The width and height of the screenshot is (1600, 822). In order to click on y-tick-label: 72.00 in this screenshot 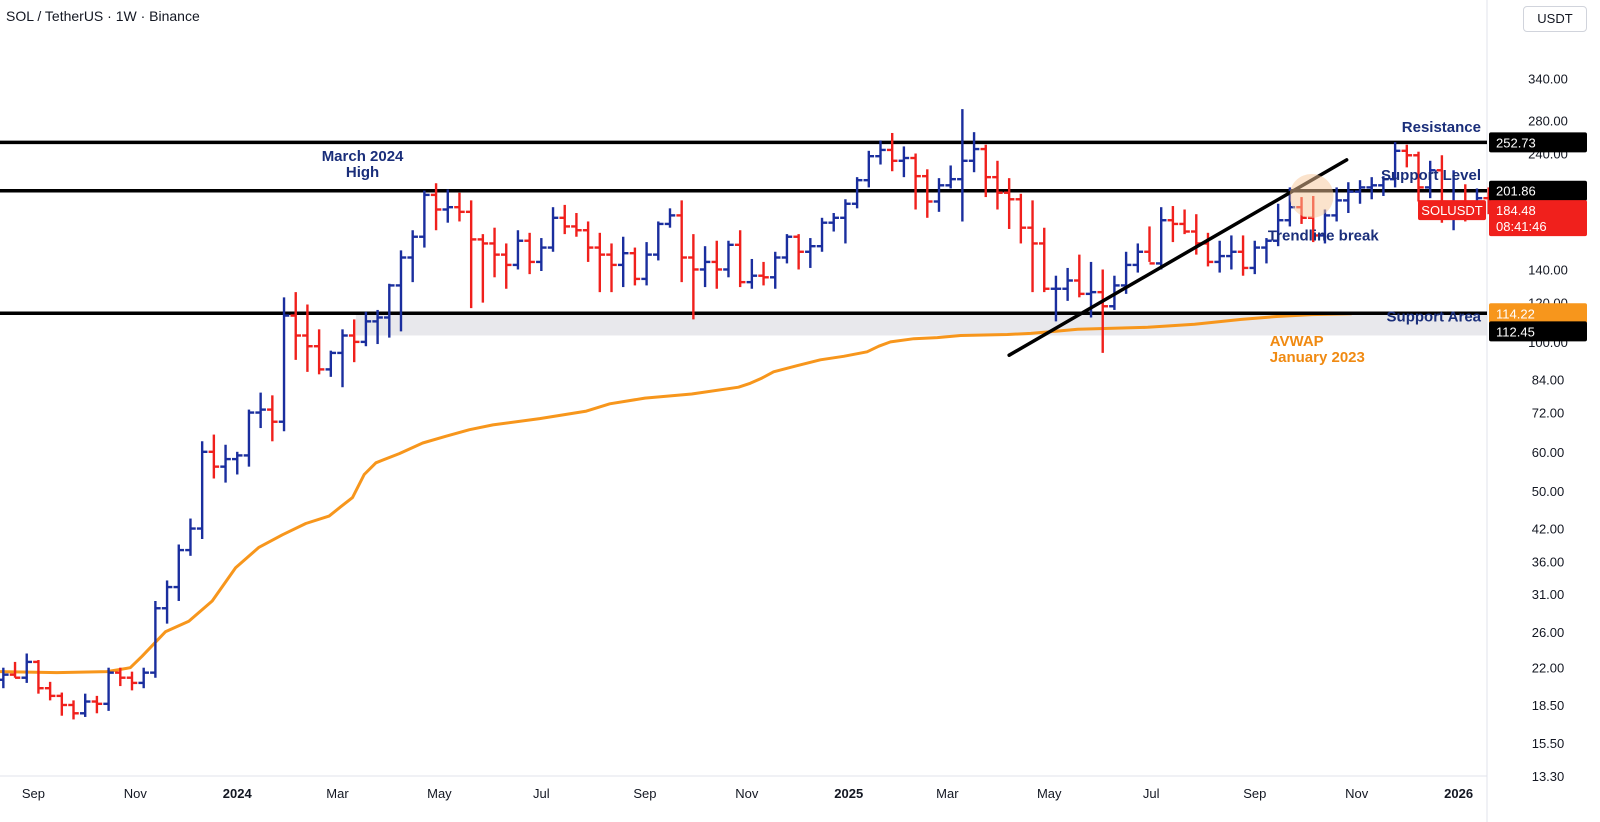, I will do `click(1548, 413)`.